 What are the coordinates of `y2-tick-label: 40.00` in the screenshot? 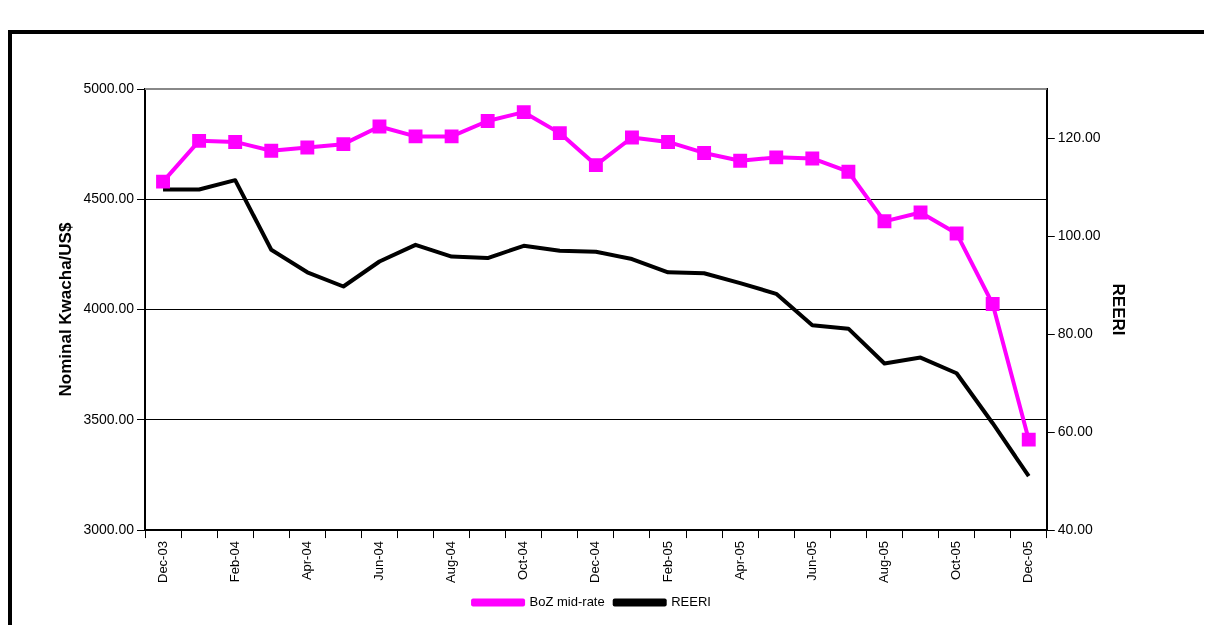 It's located at (1075, 528).